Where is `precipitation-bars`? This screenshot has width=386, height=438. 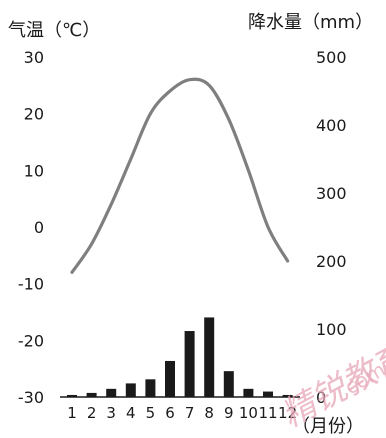 precipitation-bars is located at coordinates (180, 357).